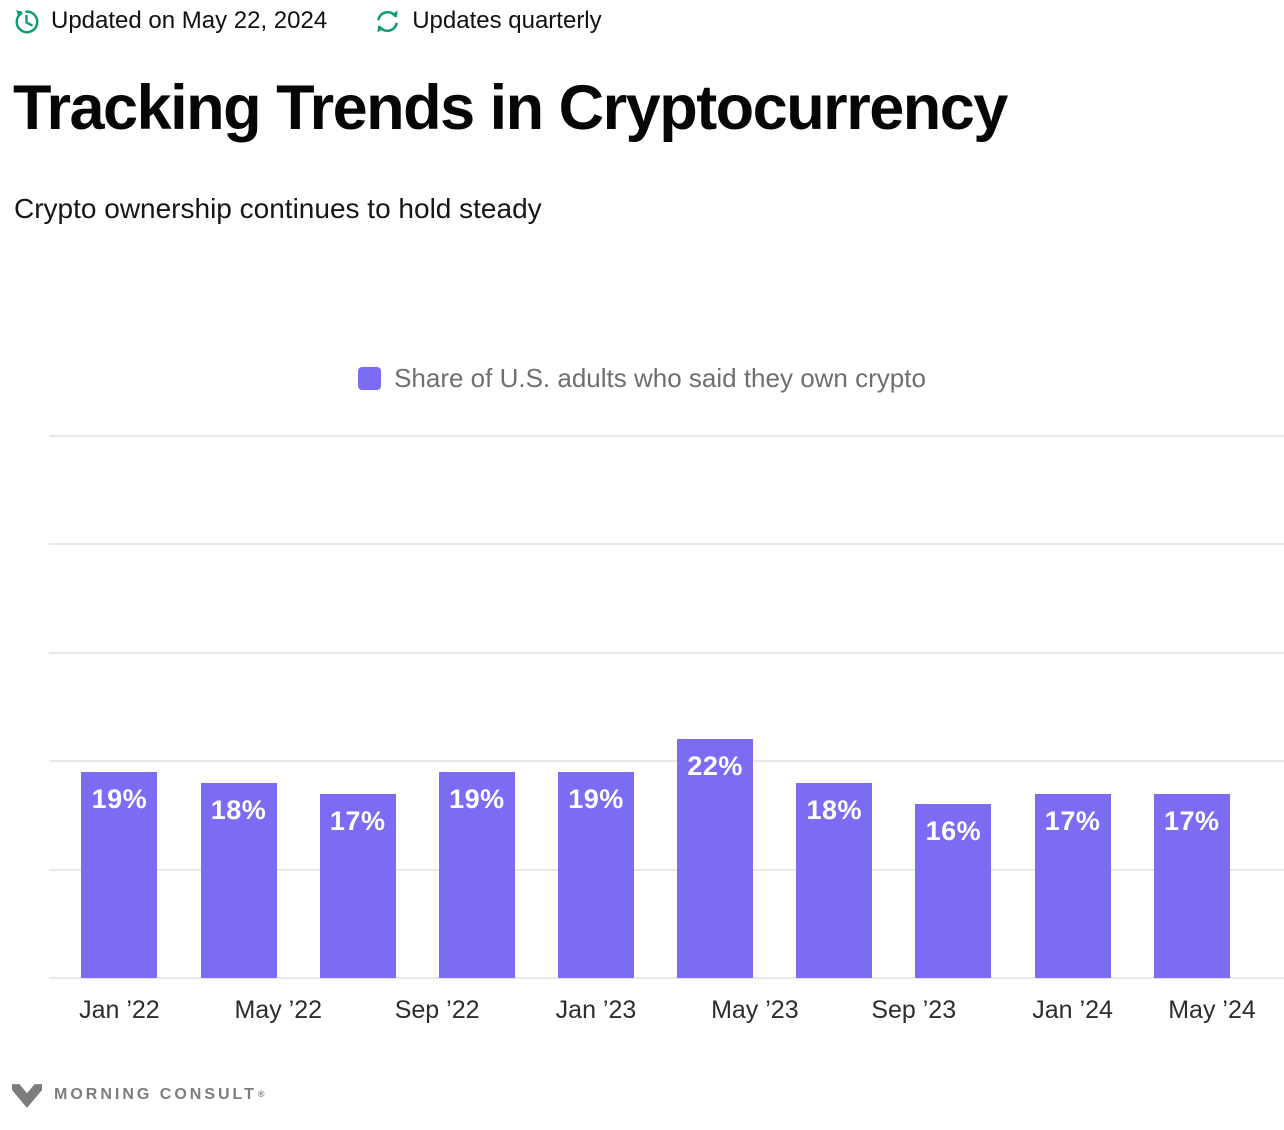 The image size is (1284, 1130). Describe the element at coordinates (262, 1094) in the screenshot. I see `registered-trademark-symbol: ®` at that location.